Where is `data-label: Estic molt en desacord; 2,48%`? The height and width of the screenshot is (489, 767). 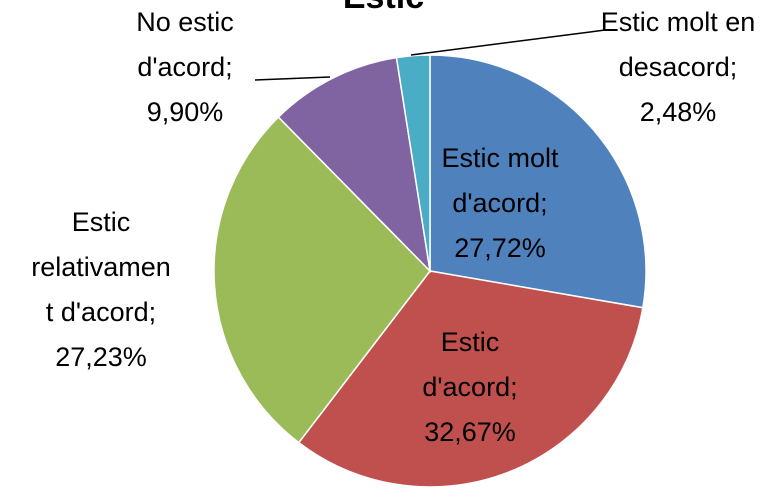
data-label: Estic molt en desacord; 2,48% is located at coordinates (678, 67).